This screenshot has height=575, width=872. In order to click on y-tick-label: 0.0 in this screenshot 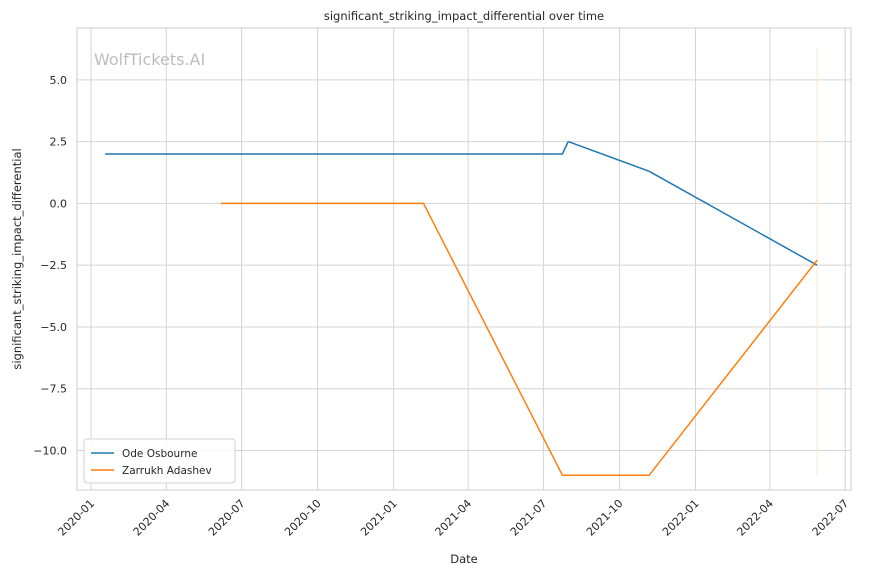, I will do `click(59, 203)`.